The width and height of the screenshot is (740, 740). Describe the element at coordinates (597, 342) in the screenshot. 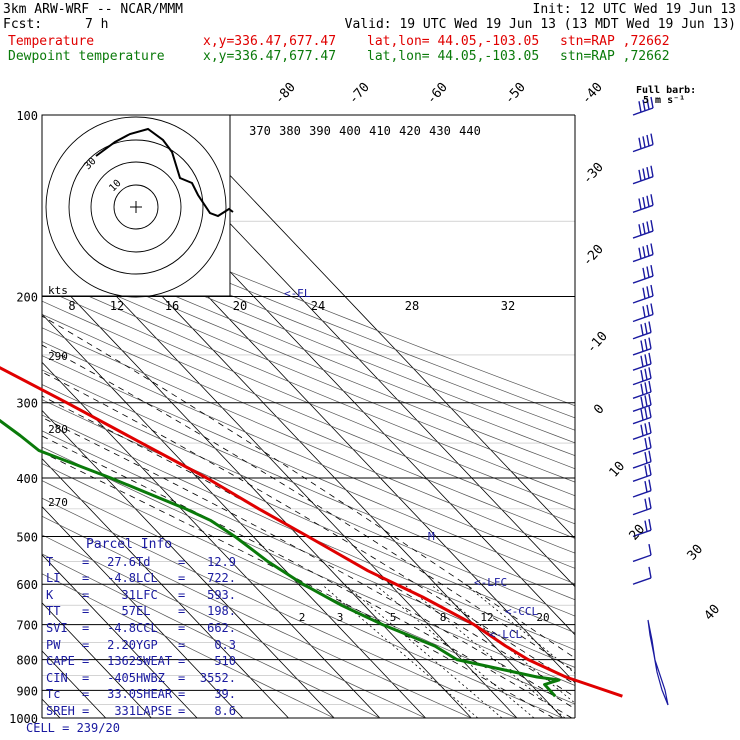

I see `isotherm-label: -10` at that location.